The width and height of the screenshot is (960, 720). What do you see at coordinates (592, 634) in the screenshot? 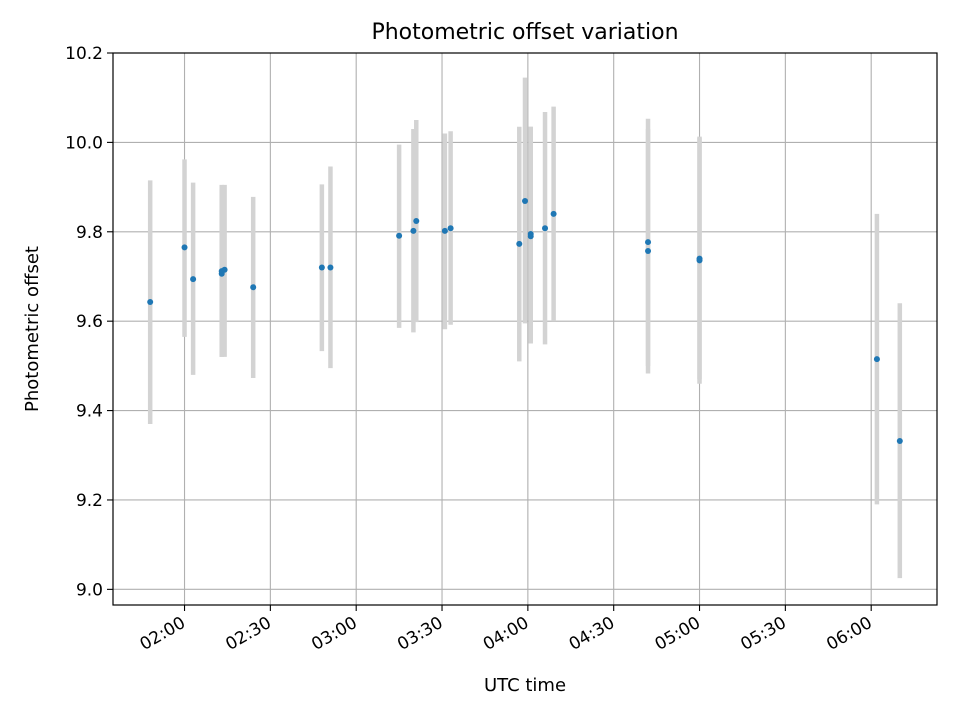
I see `x-tick-label: 04:30` at bounding box center [592, 634].